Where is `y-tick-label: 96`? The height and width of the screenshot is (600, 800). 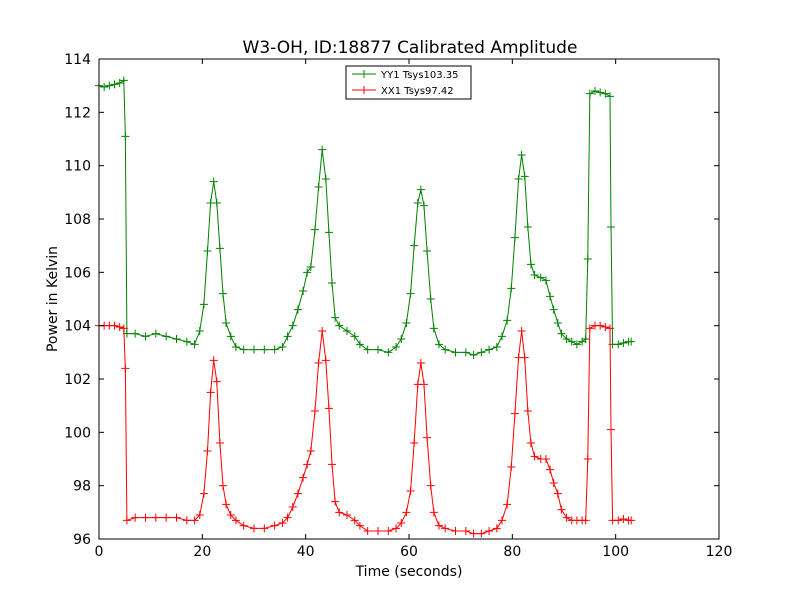
y-tick-label: 96 is located at coordinates (82, 540).